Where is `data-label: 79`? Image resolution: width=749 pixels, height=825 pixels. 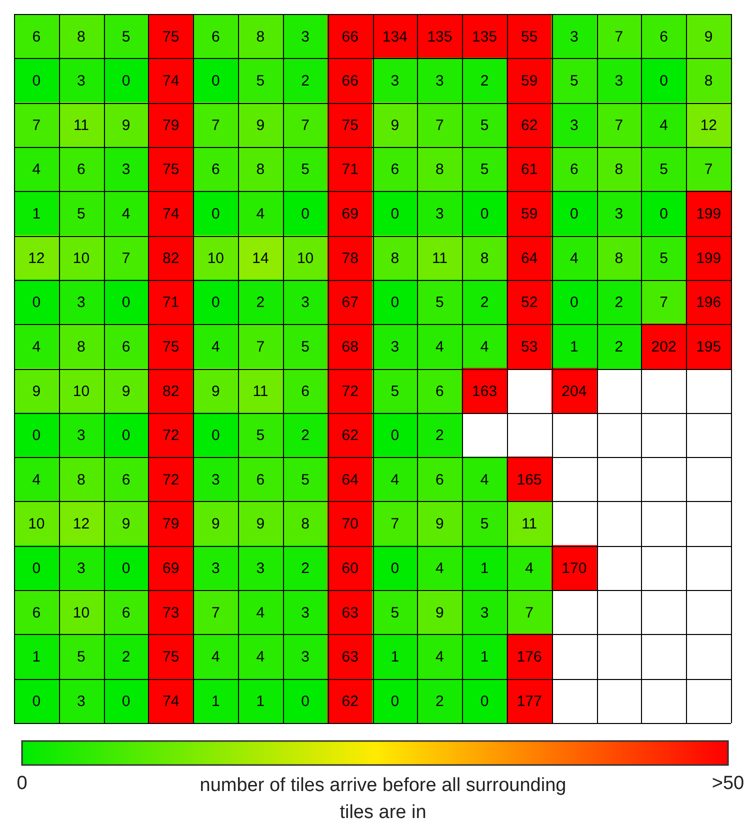
data-label: 79 is located at coordinates (171, 524).